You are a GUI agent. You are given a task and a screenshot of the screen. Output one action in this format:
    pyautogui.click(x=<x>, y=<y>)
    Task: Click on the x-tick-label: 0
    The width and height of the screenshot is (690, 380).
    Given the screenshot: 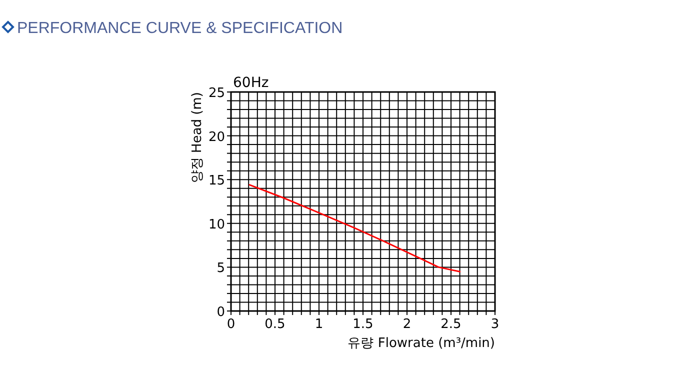 What is the action you would take?
    pyautogui.click(x=231, y=324)
    